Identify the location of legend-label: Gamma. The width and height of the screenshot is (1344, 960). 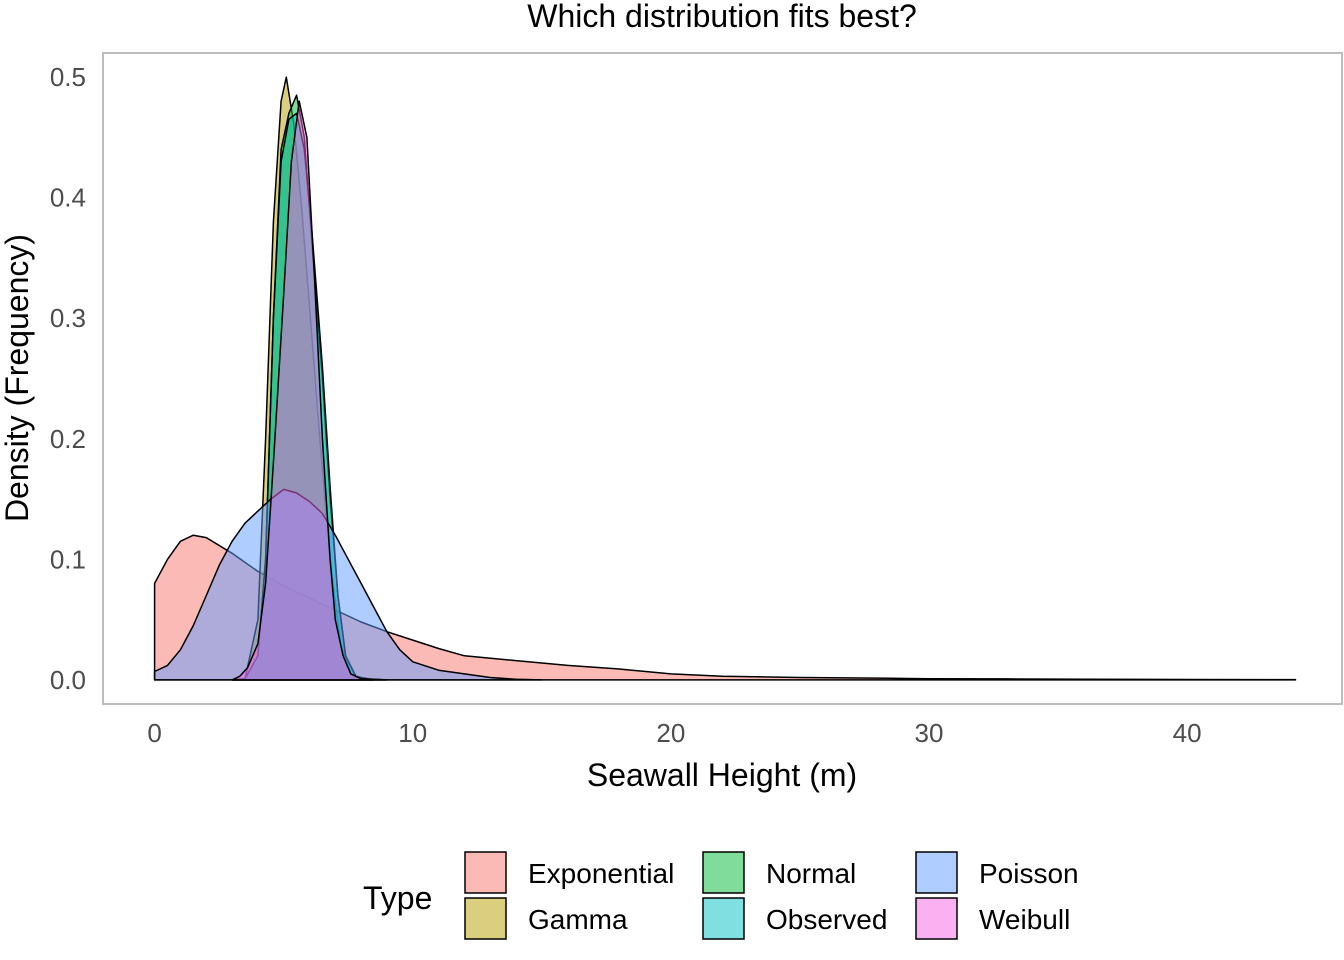
(578, 919).